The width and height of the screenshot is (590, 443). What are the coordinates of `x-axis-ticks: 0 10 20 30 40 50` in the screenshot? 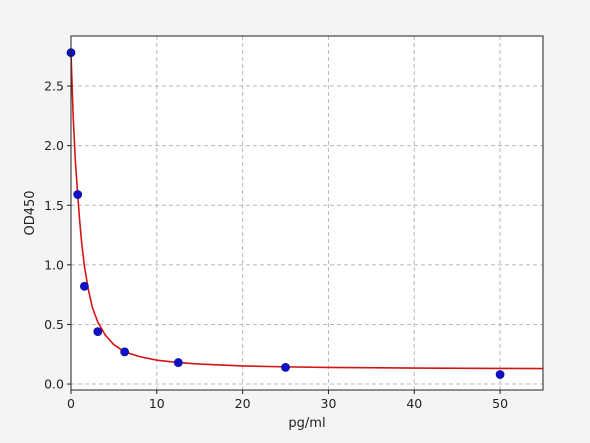 It's located at (287, 400).